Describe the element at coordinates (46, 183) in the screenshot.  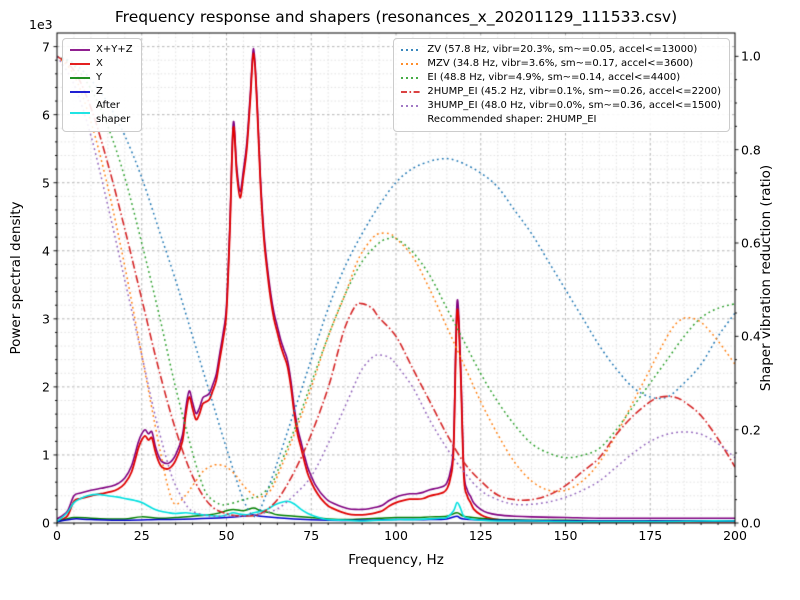
I see `y-left-tick-label: 5` at that location.